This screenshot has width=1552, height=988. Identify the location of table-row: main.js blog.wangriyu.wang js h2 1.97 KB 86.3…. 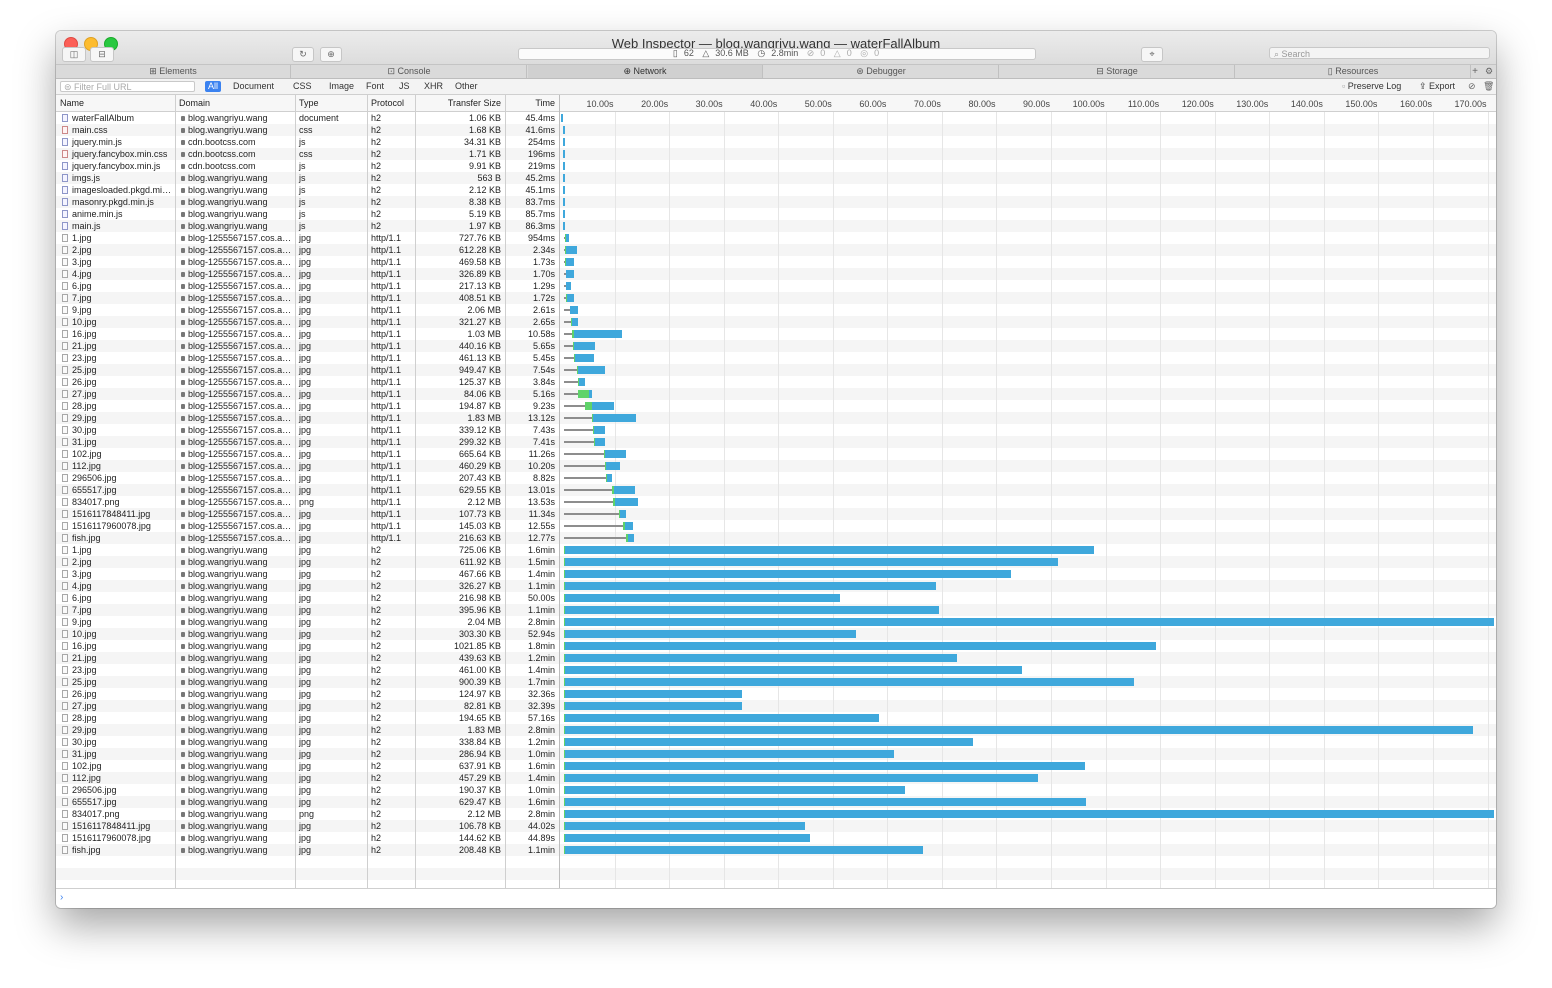
(776, 226).